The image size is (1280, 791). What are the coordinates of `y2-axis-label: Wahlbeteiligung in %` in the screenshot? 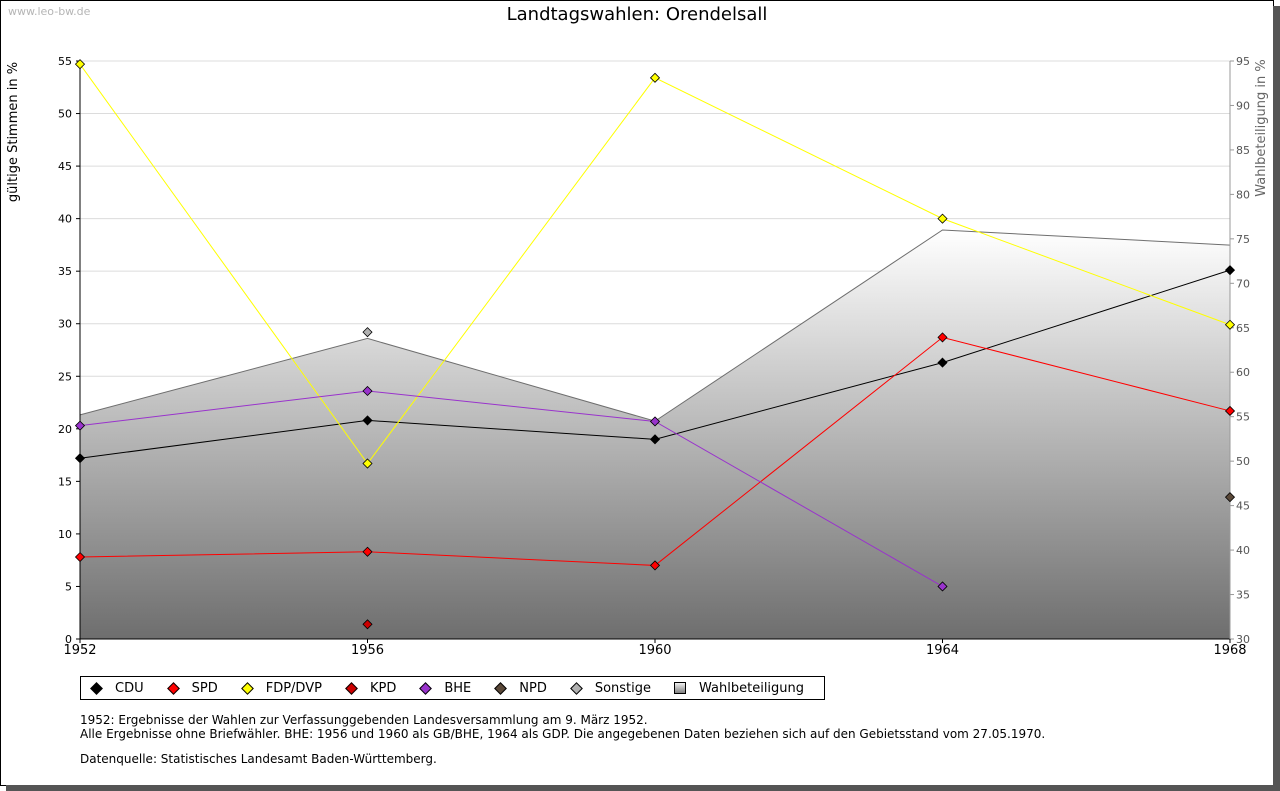 It's located at (1261, 127).